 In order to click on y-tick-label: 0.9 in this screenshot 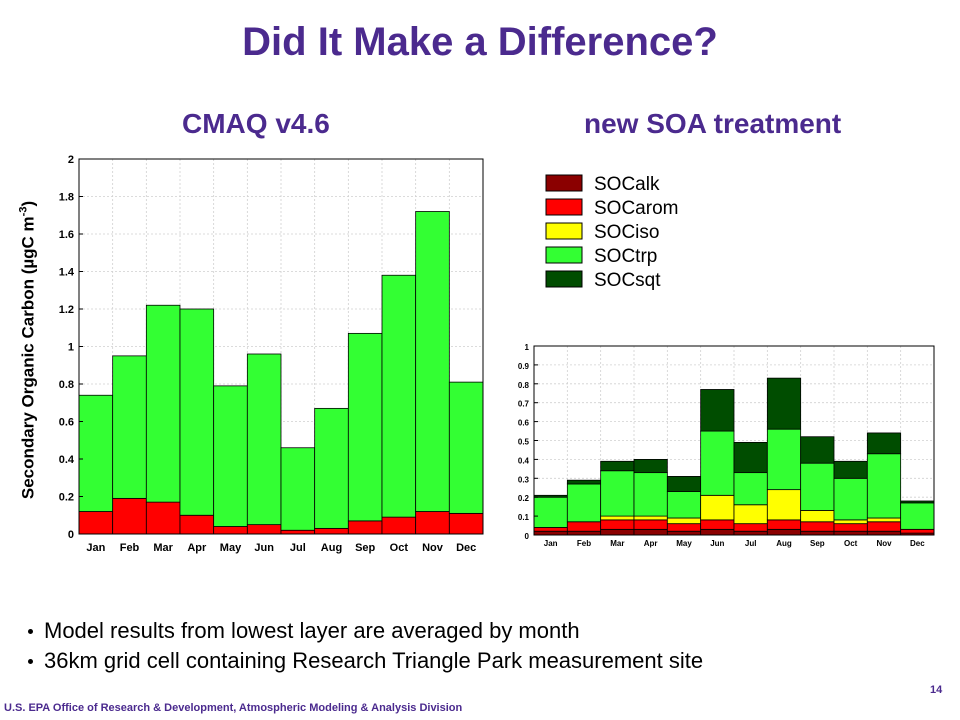, I will do `click(524, 366)`.